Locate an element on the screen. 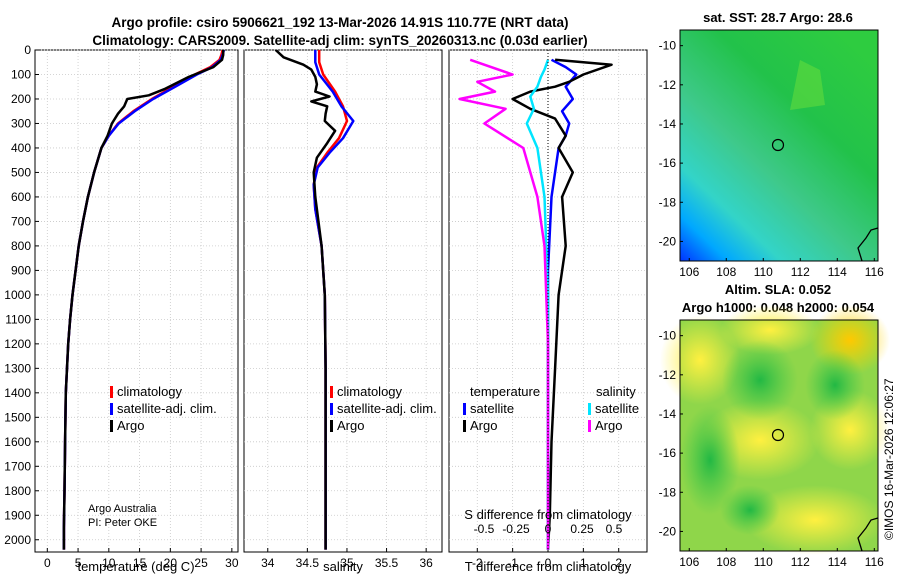 This screenshot has width=900, height=580. salinity-xlabel: salinity is located at coordinates (343, 566).